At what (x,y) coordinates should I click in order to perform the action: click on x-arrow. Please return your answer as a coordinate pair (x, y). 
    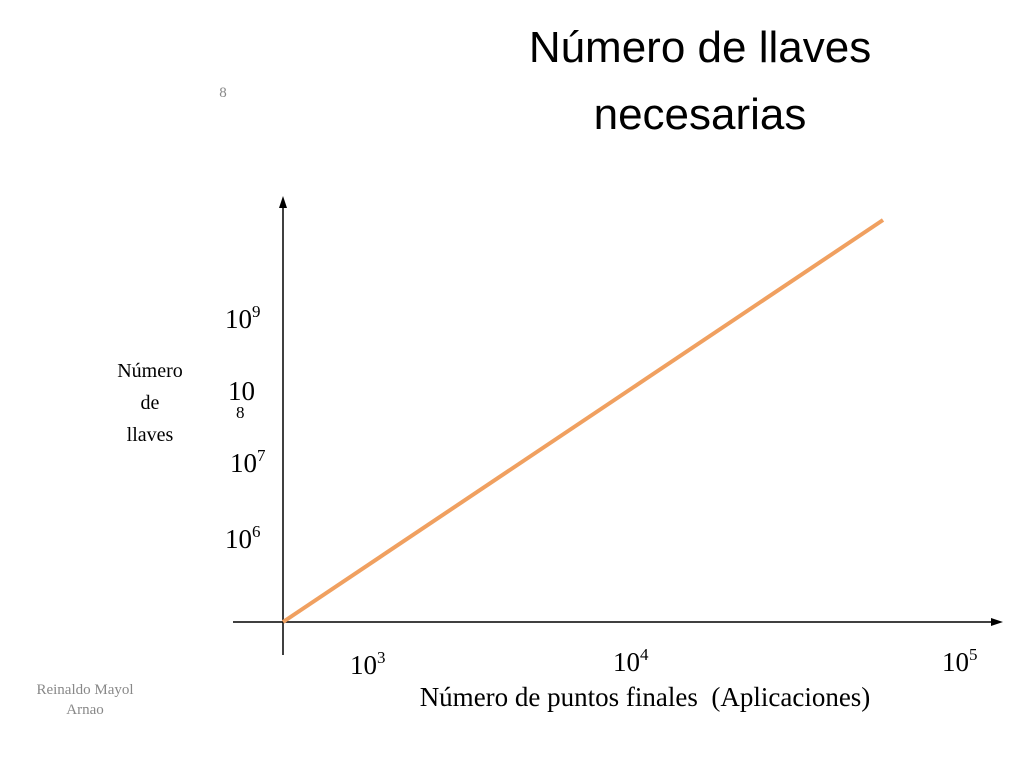
    Looking at the image, I should click on (997, 622).